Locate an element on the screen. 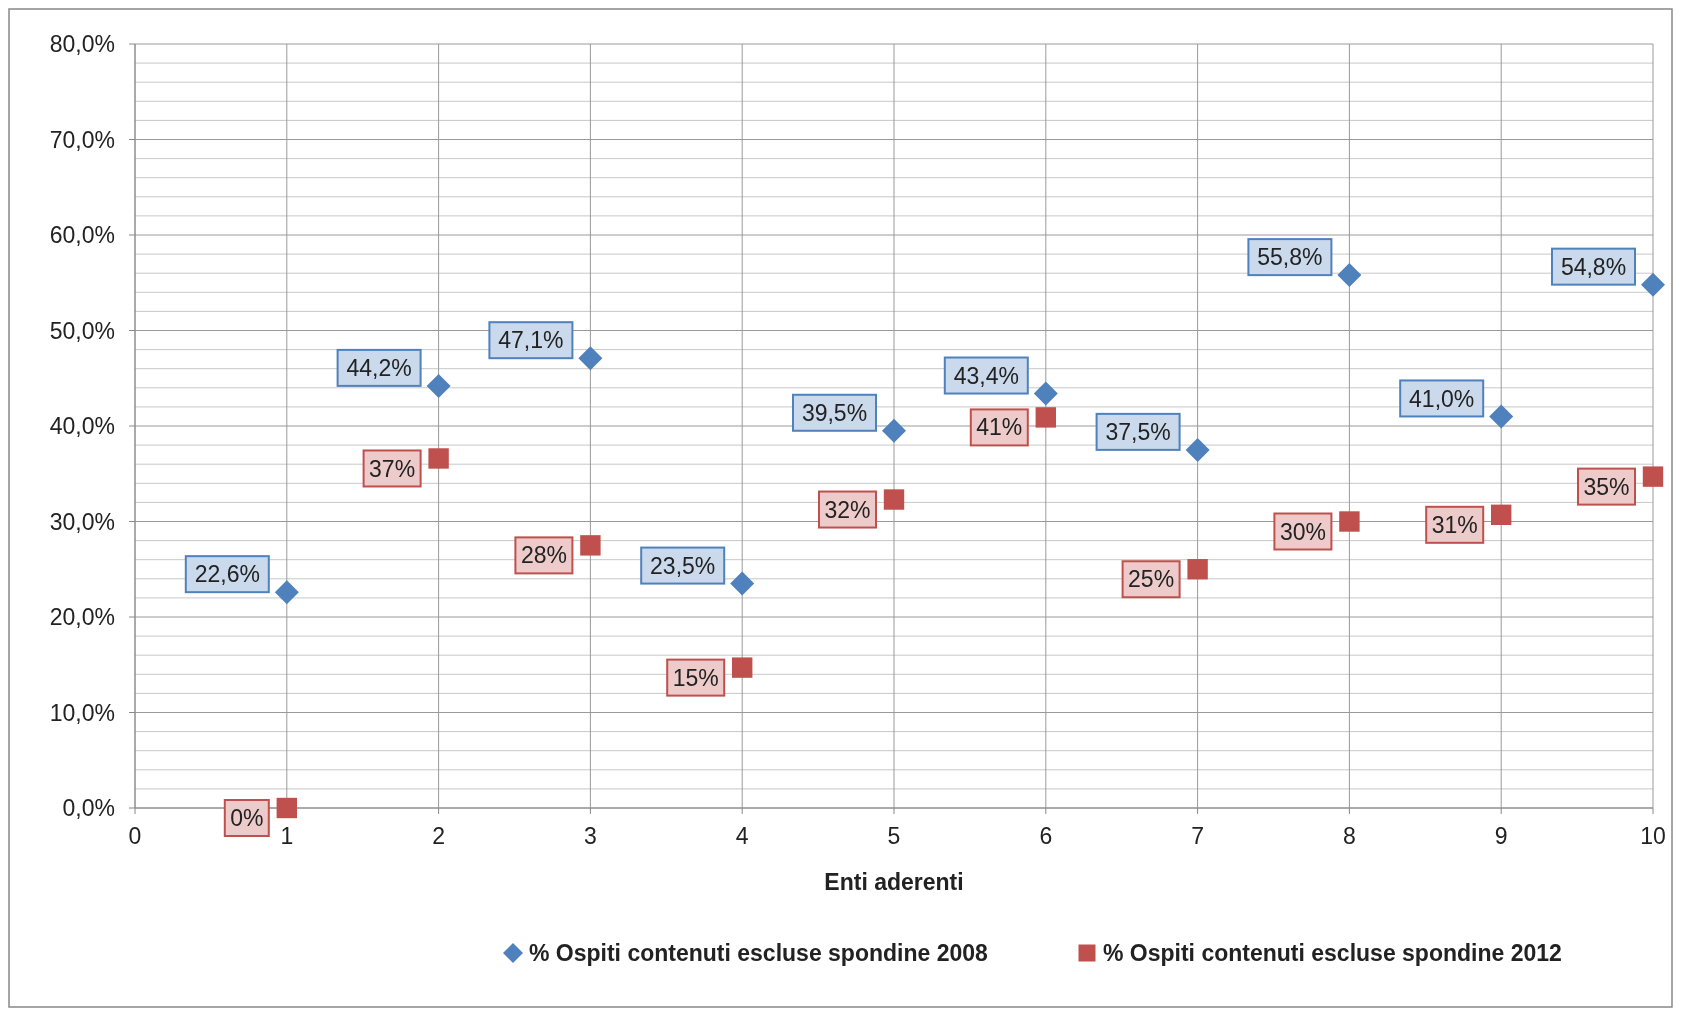 Image resolution: width=1681 pixels, height=1014 pixels. data-label: 43,4% is located at coordinates (986, 375).